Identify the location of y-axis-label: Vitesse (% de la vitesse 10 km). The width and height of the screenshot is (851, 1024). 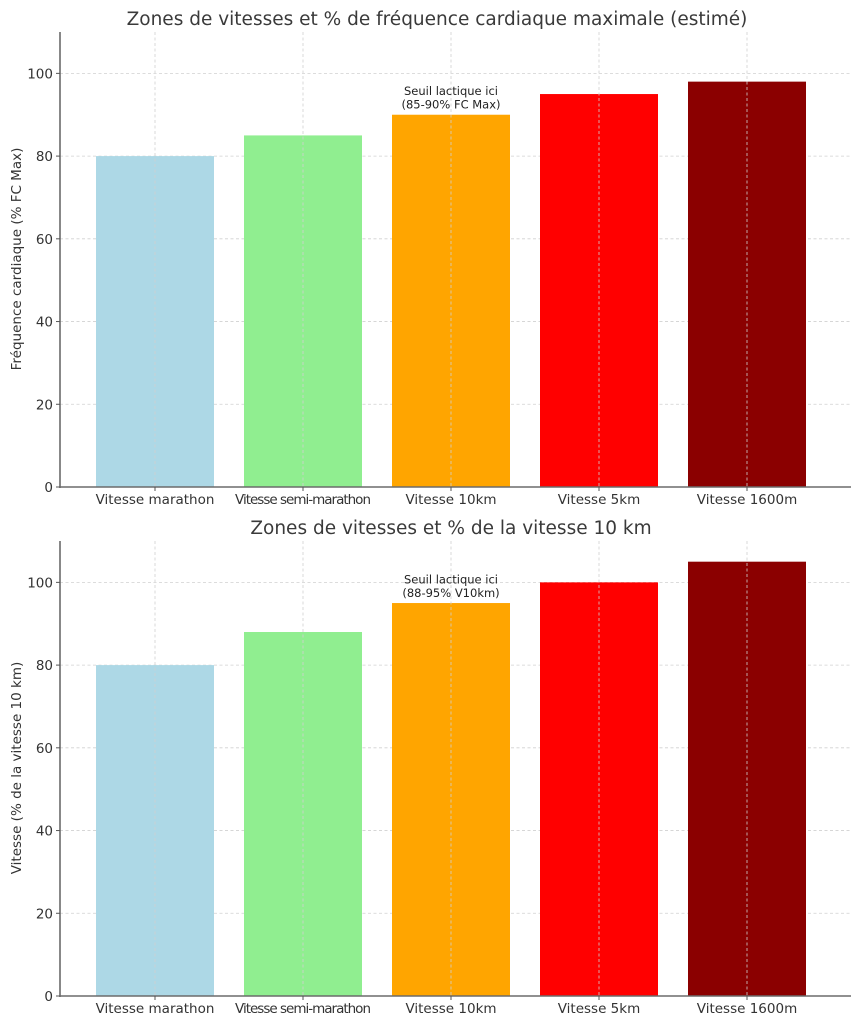
(17, 768).